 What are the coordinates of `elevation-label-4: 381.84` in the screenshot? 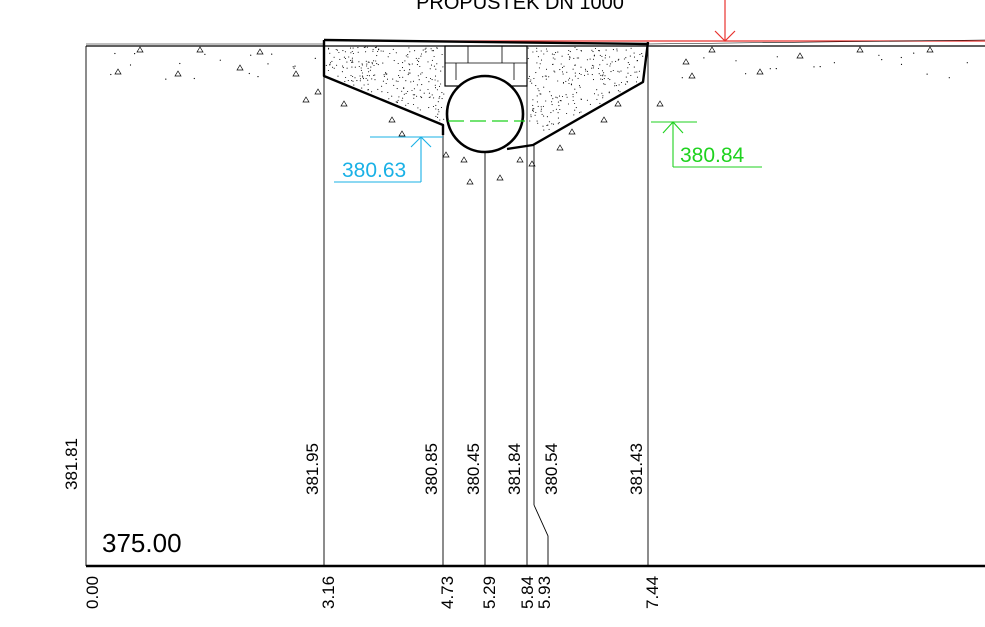 It's located at (514, 469).